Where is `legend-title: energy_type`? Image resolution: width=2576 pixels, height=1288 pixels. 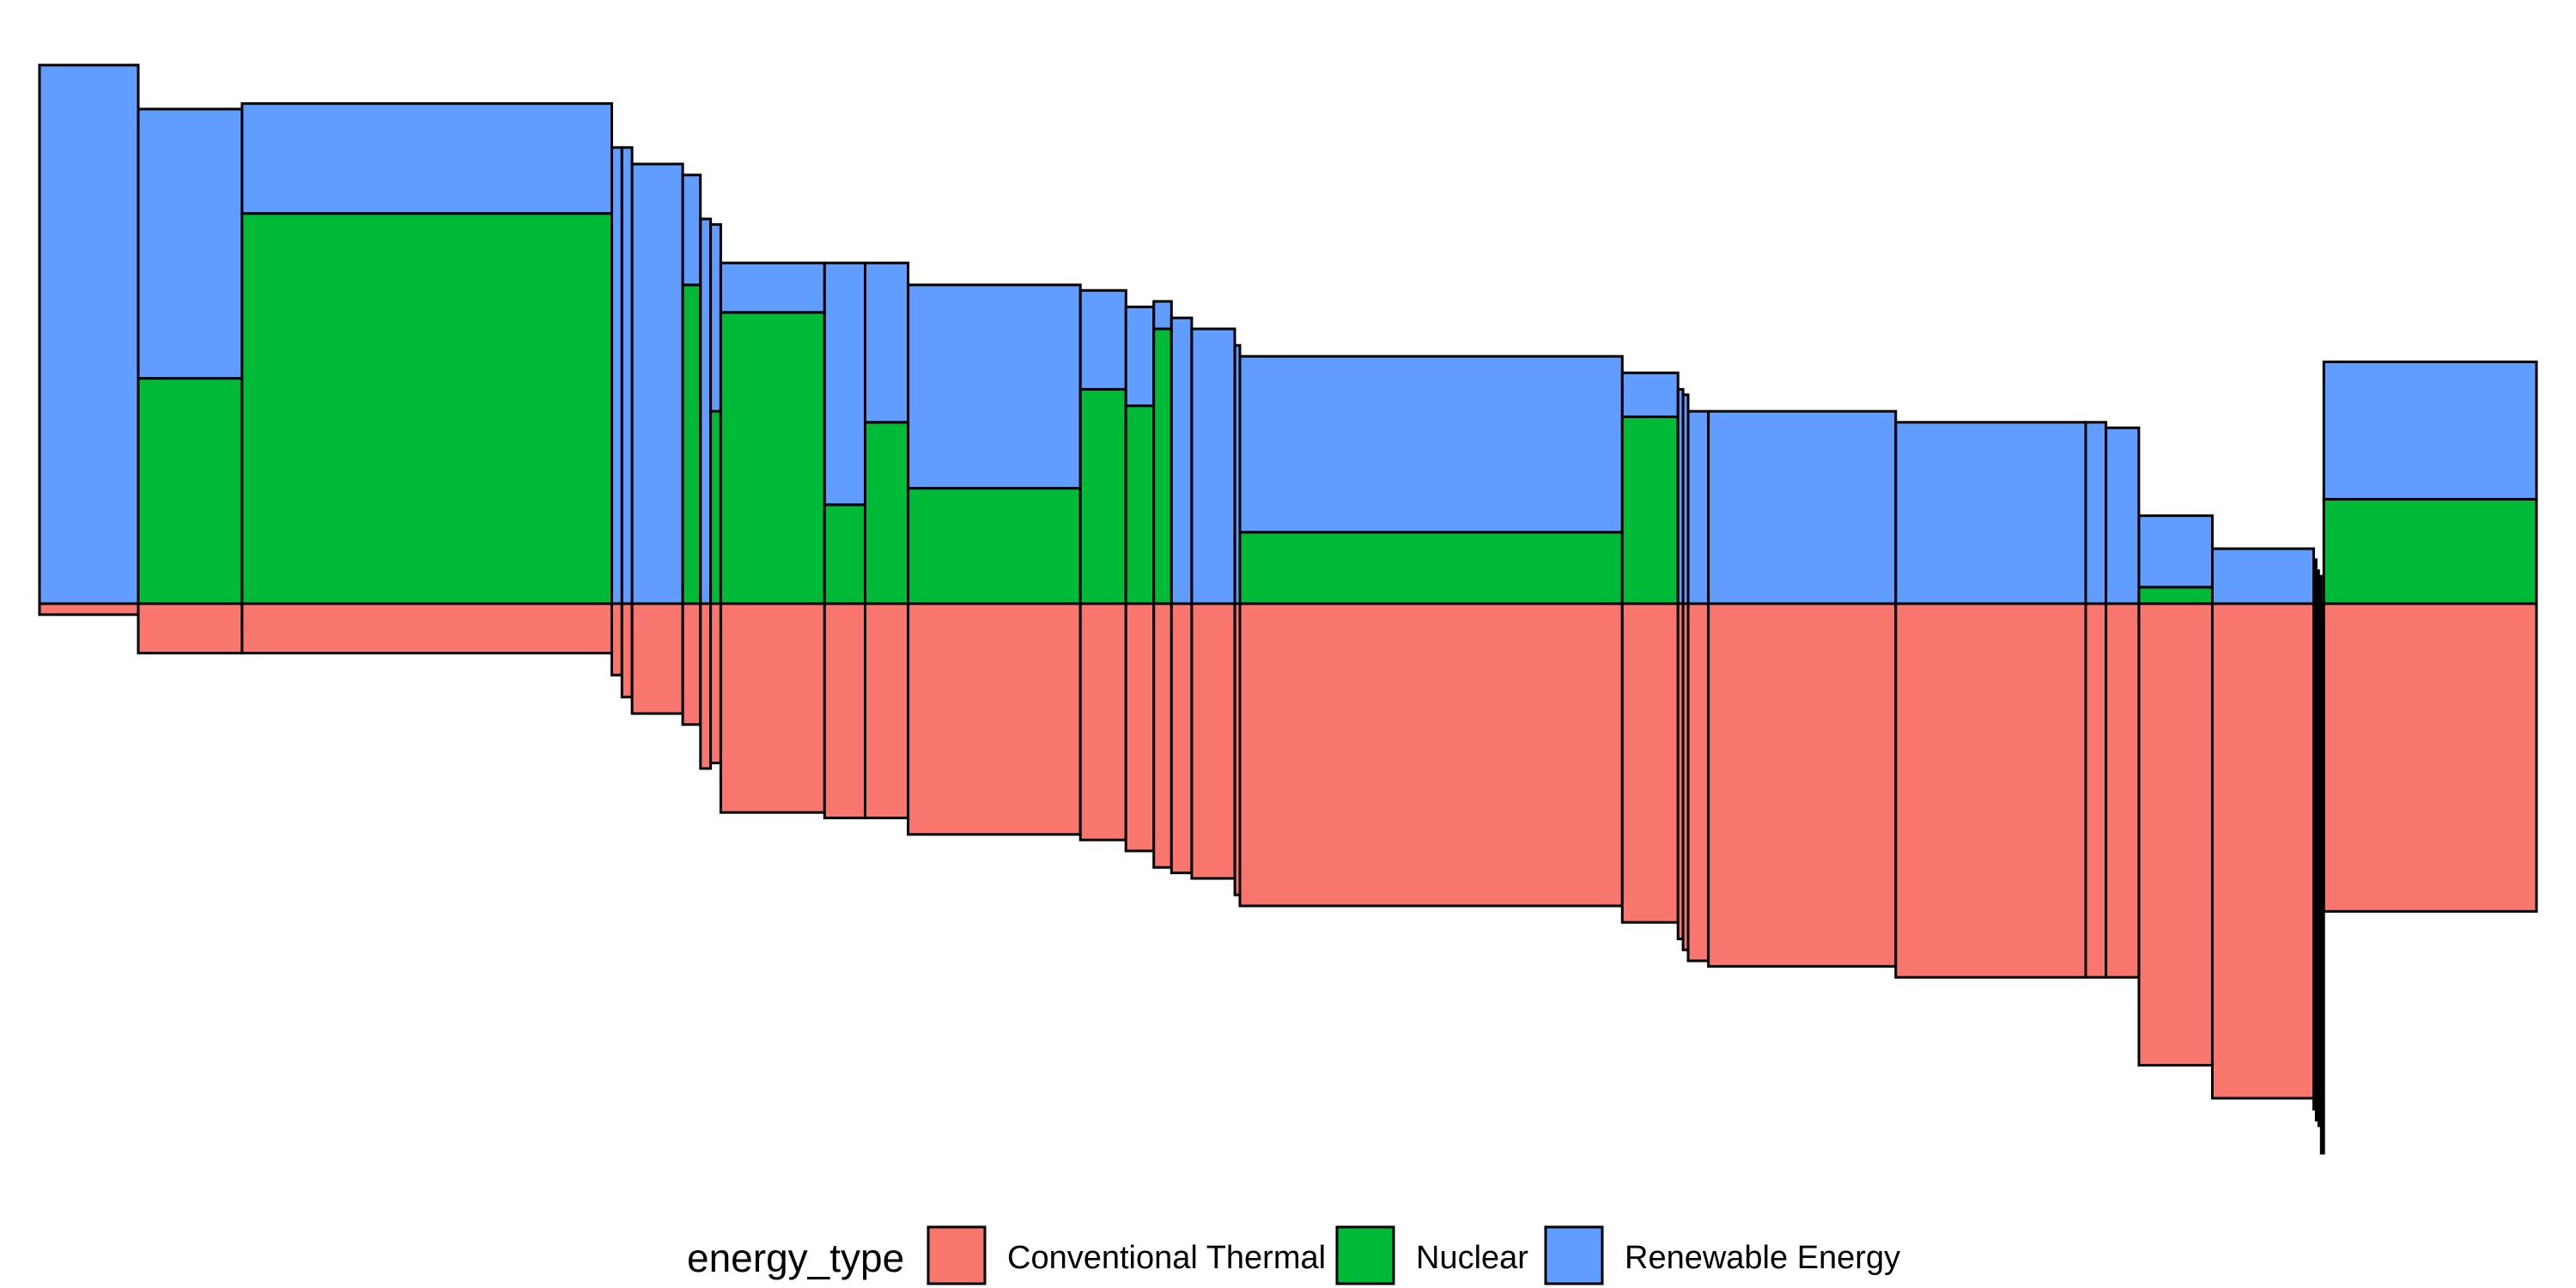 legend-title: energy_type is located at coordinates (795, 1258).